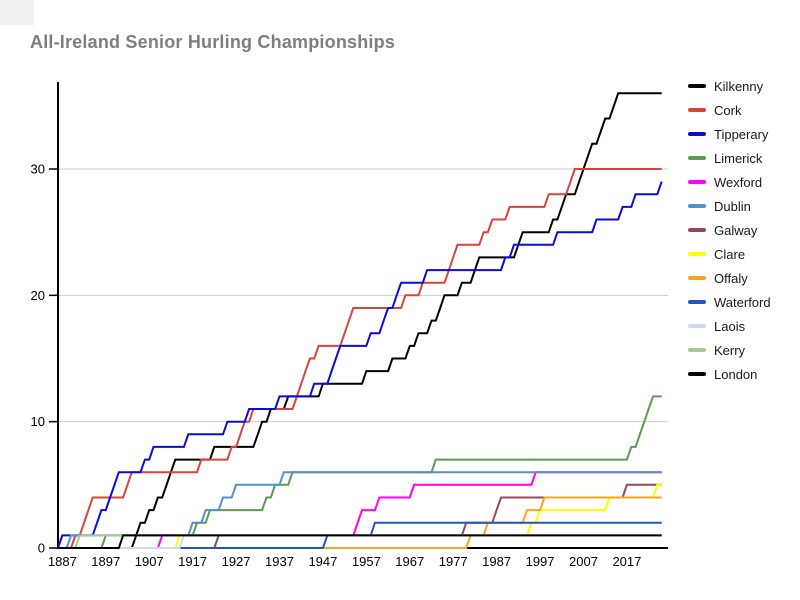  What do you see at coordinates (409, 561) in the screenshot?
I see `x-tick-label-1967: 1967` at bounding box center [409, 561].